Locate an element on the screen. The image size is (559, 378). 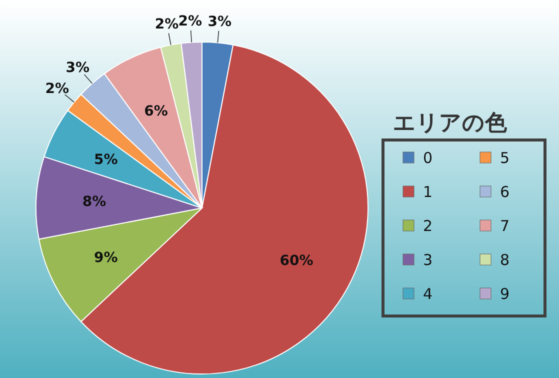
legend-item: 7 is located at coordinates (495, 226).